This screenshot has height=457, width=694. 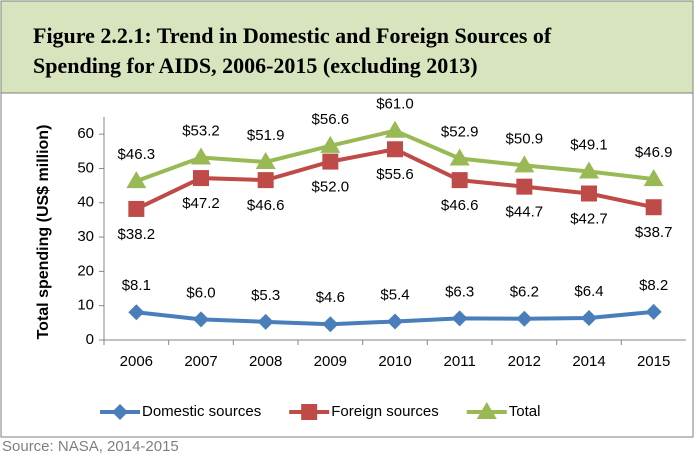 I want to click on data-label: $6.0, so click(x=200, y=292).